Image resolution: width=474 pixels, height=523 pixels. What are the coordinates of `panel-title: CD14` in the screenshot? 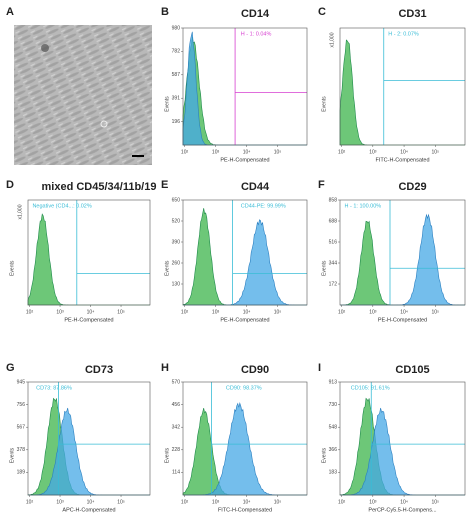 It's located at (255, 14).